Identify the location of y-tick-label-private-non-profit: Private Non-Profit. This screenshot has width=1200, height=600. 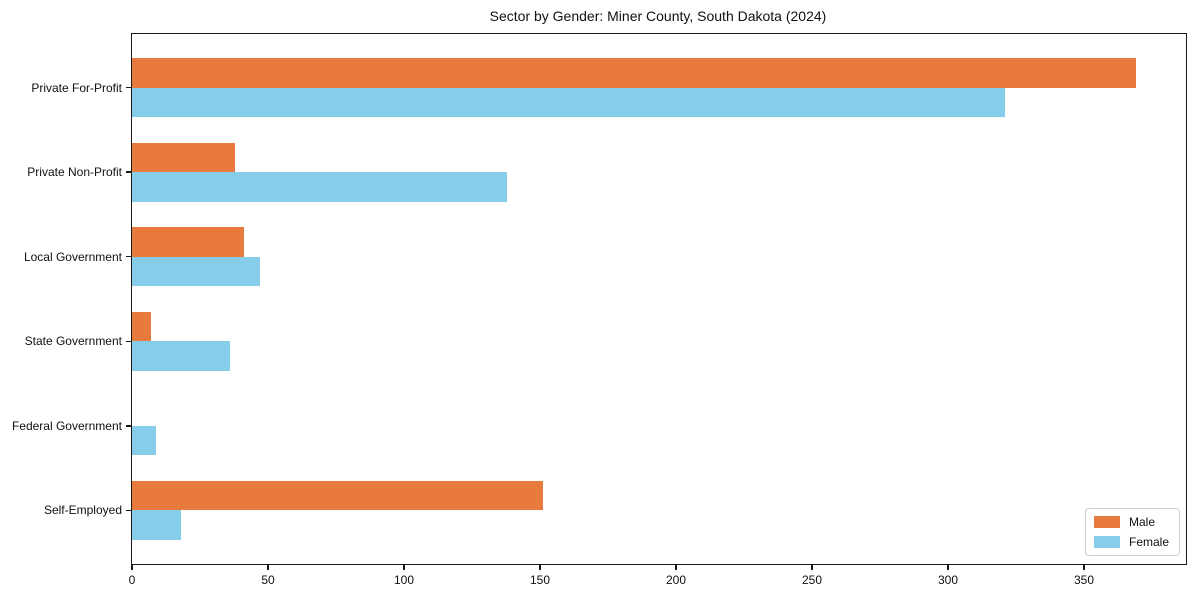
(74, 172).